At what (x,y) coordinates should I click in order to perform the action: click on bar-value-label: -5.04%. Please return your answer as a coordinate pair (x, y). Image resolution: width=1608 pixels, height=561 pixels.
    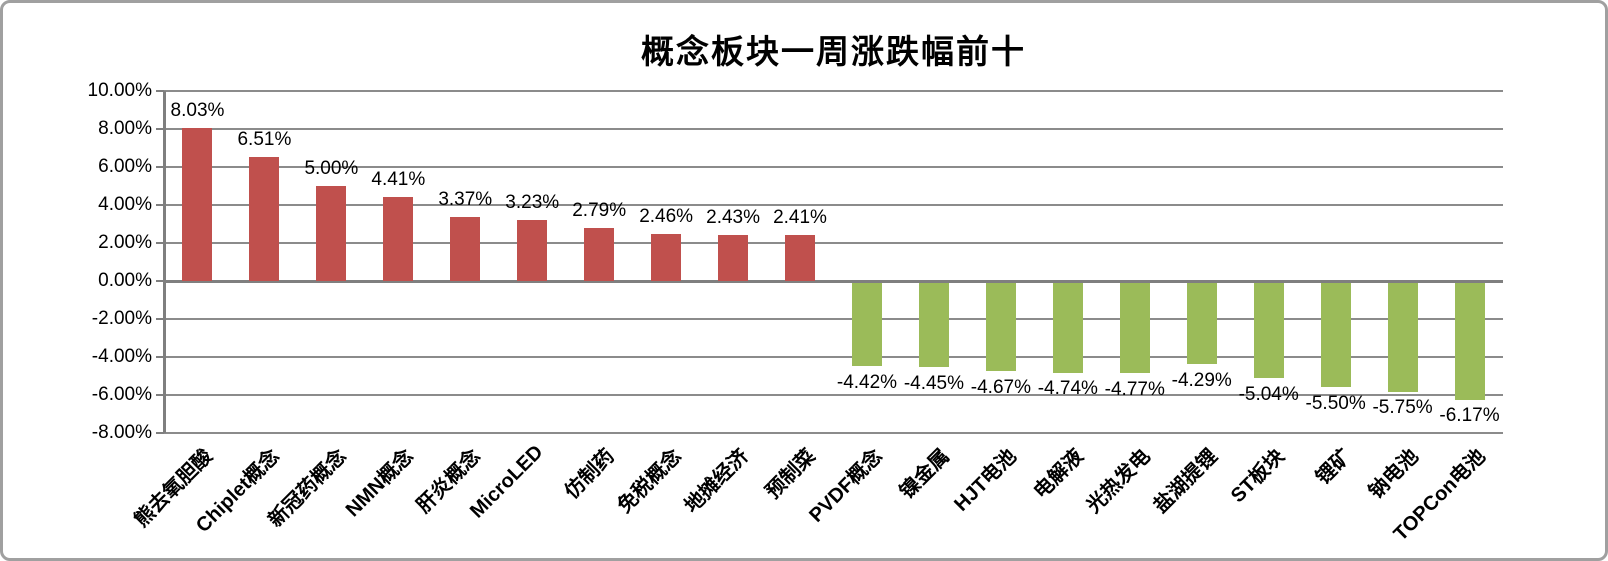
    Looking at the image, I should click on (1268, 394).